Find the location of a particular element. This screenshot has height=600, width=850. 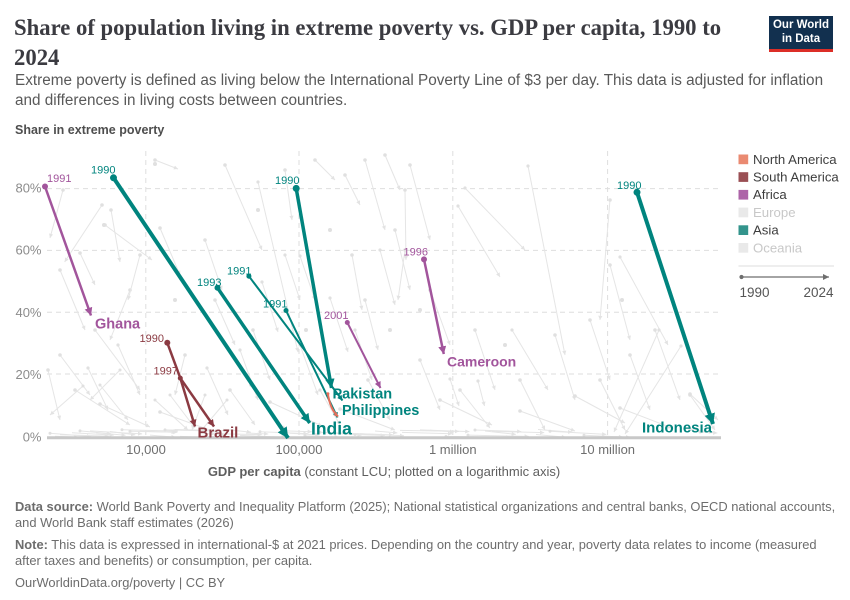

svg-text: 1997 is located at coordinates (166, 372).